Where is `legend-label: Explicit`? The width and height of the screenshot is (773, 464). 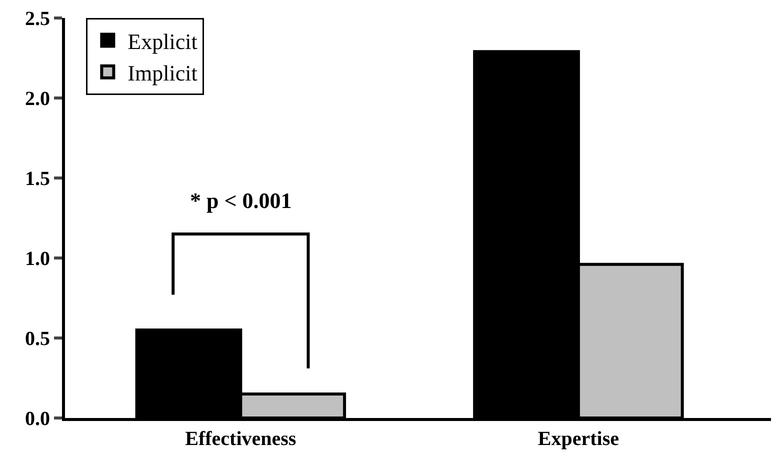
legend-label: Explicit is located at coordinates (163, 41).